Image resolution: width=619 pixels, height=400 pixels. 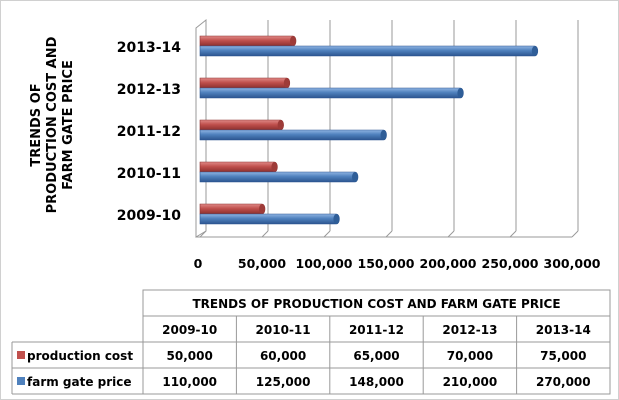 What do you see at coordinates (376, 356) in the screenshot?
I see `table-cell: 65,000` at bounding box center [376, 356].